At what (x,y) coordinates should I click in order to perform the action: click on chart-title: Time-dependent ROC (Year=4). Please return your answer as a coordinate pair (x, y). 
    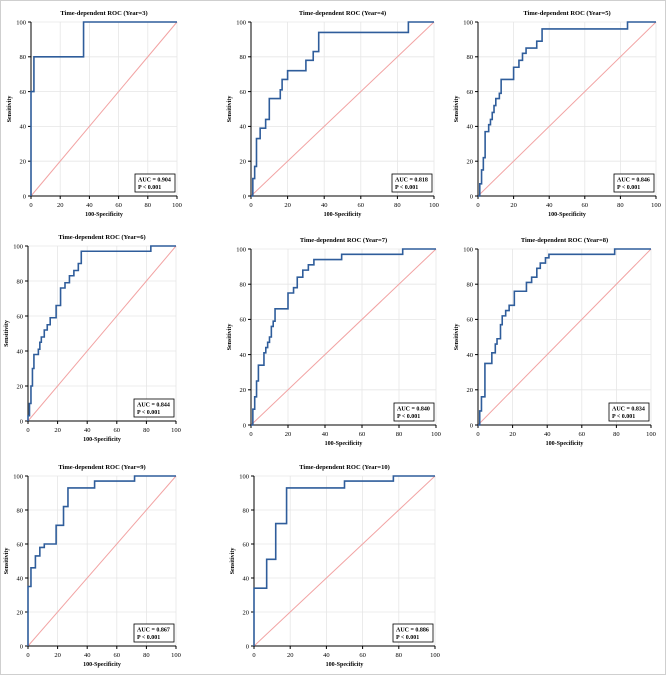
    Looking at the image, I should click on (342, 13).